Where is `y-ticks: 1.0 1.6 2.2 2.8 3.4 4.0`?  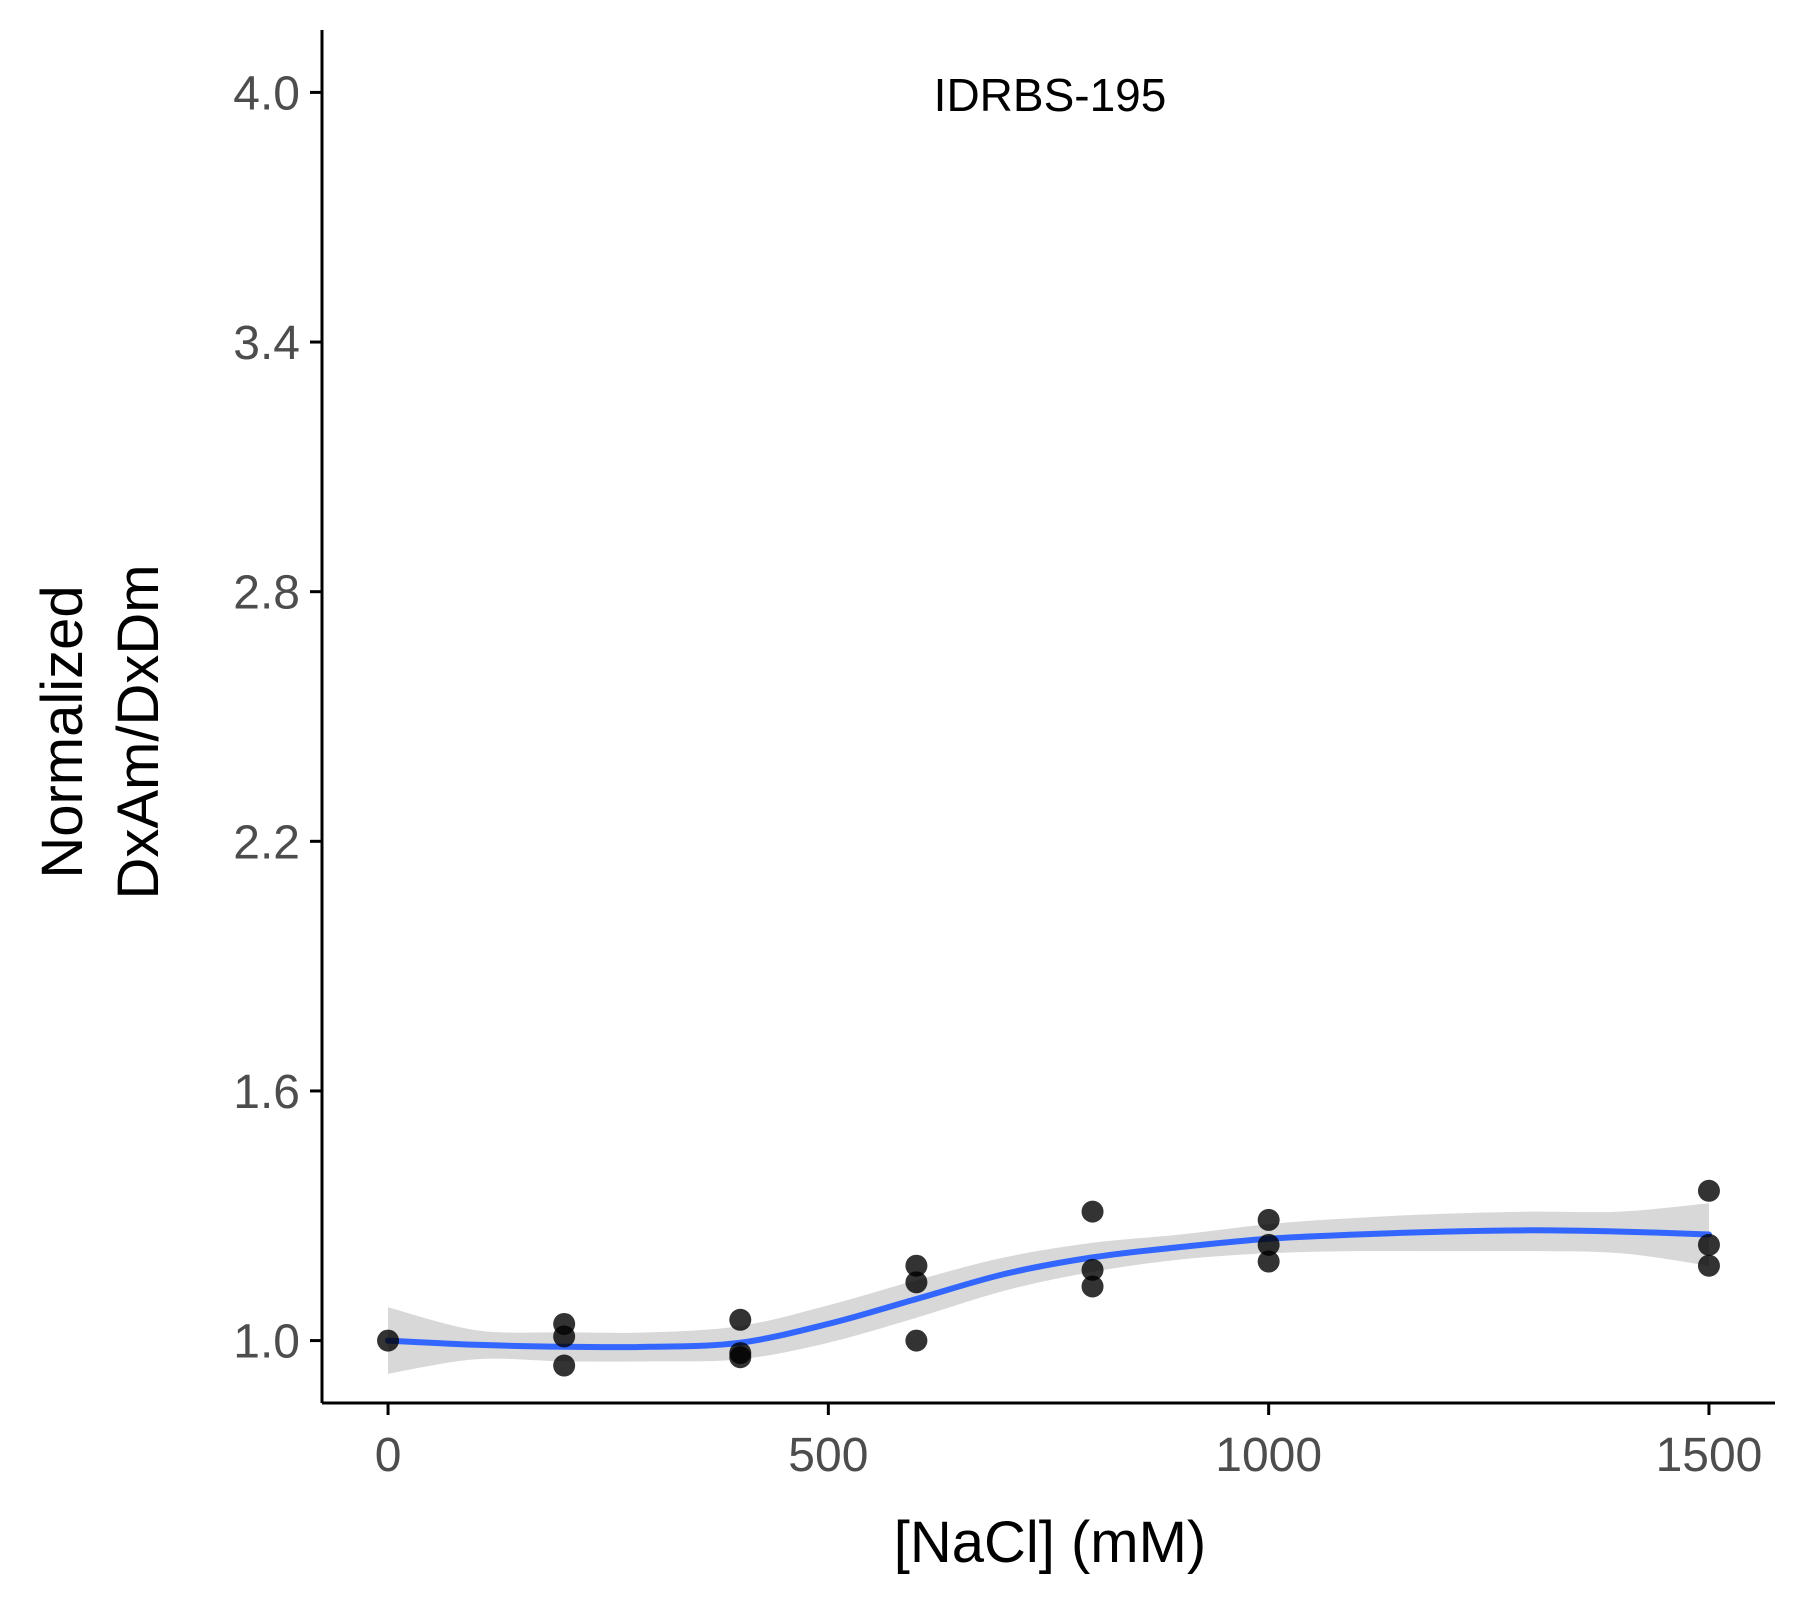 y-ticks: 1.0 1.6 2.2 2.8 3.4 4.0 is located at coordinates (277, 718).